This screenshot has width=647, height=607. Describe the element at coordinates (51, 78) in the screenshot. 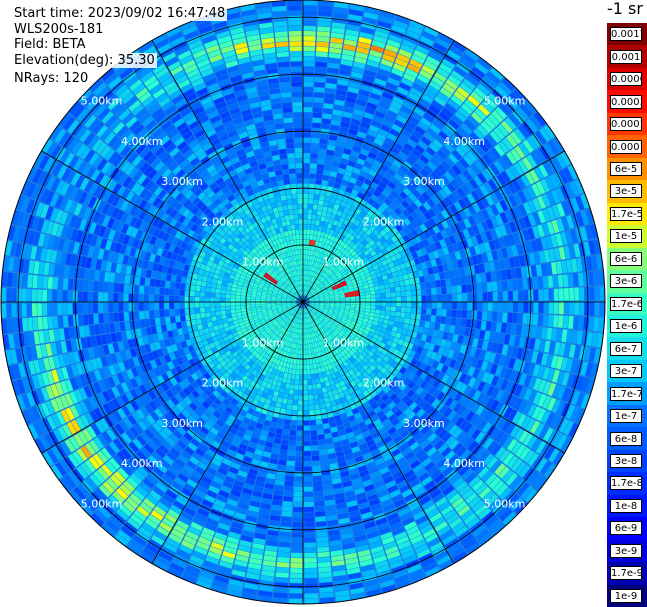

I see `nrays-label: NRays: 120` at that location.